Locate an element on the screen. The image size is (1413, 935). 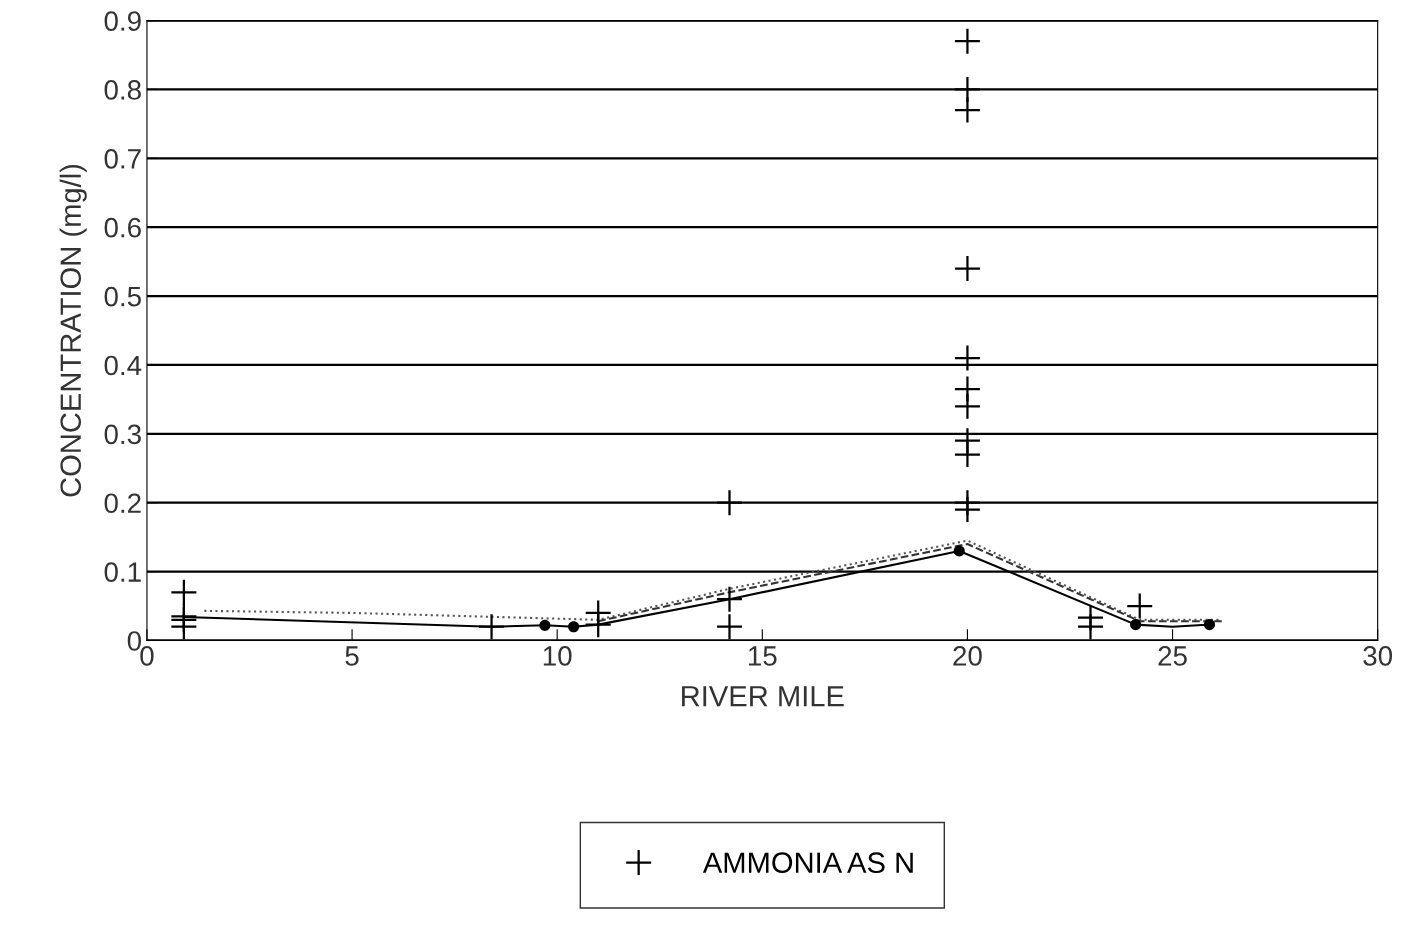
x-axis-title: RIVER MILE is located at coordinates (763, 696).